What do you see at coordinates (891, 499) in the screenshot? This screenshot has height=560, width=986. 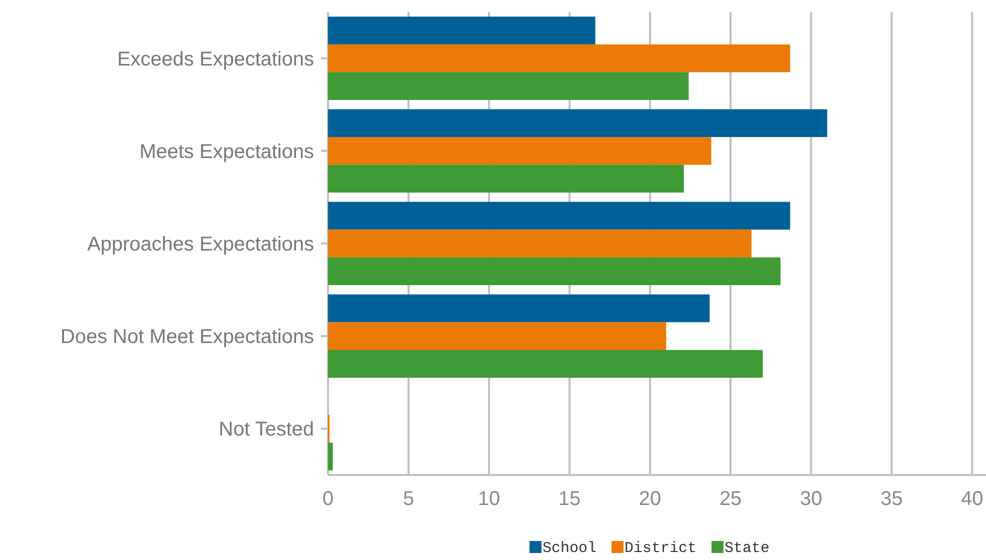 I see `x-tick-label: 35` at bounding box center [891, 499].